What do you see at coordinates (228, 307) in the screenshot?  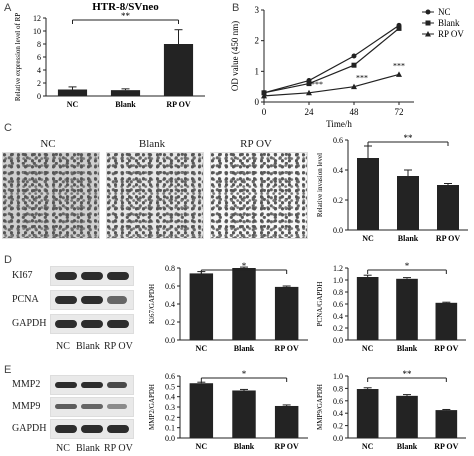 I see `chart-d1: 0.0 0.2 0.4 0.6 0.8 NC Blank RP OV * Ki67/GAPDH` at bounding box center [228, 307].